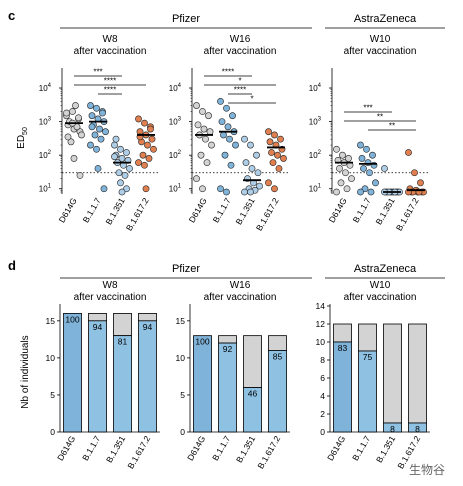 The height and width of the screenshot is (486, 463). Describe the element at coordinates (240, 51) in the screenshot. I see `plot-subtitle-w16: after vaccination` at that location.